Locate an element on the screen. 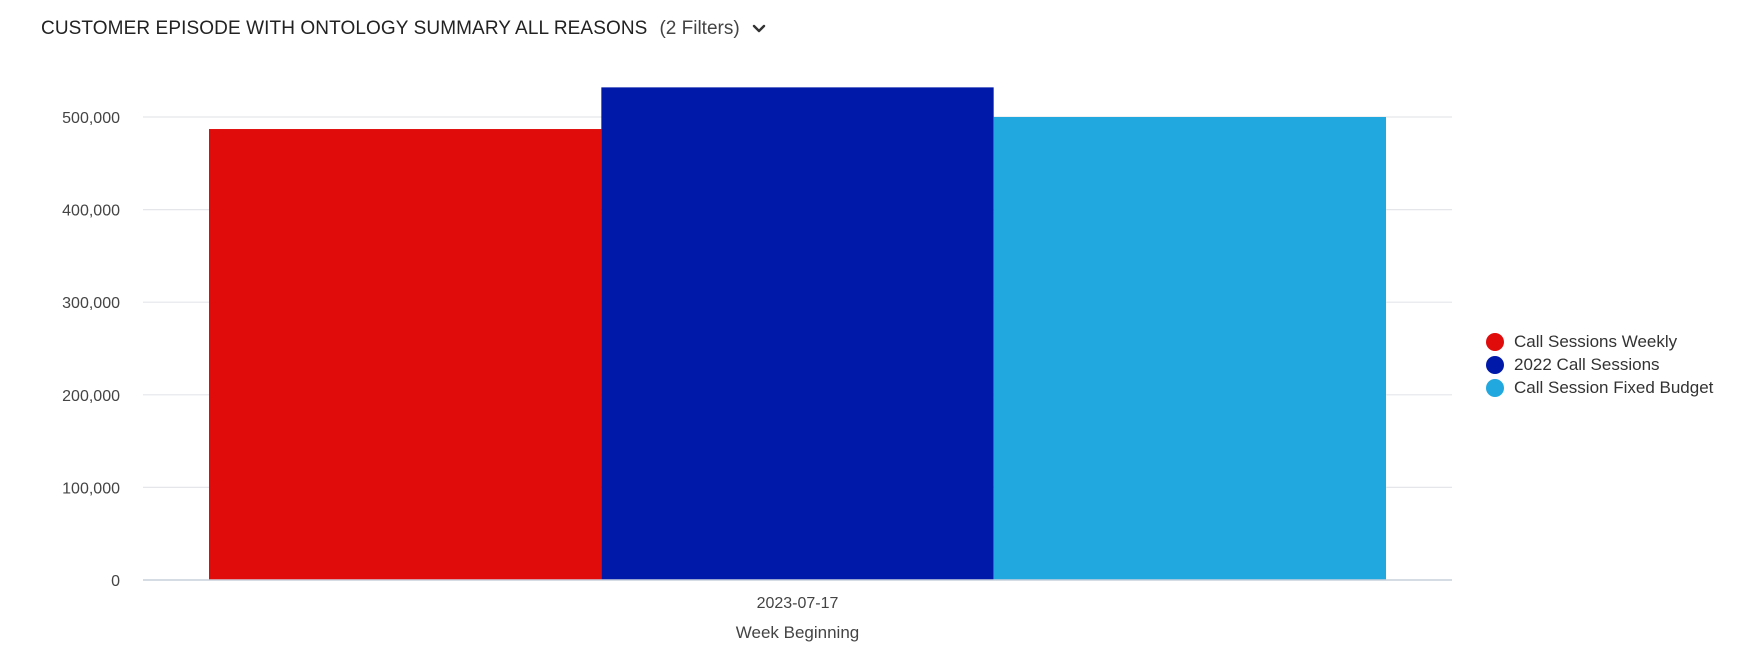 The image size is (1744, 670). legend-label: Call Sessions Weekly is located at coordinates (1596, 341).